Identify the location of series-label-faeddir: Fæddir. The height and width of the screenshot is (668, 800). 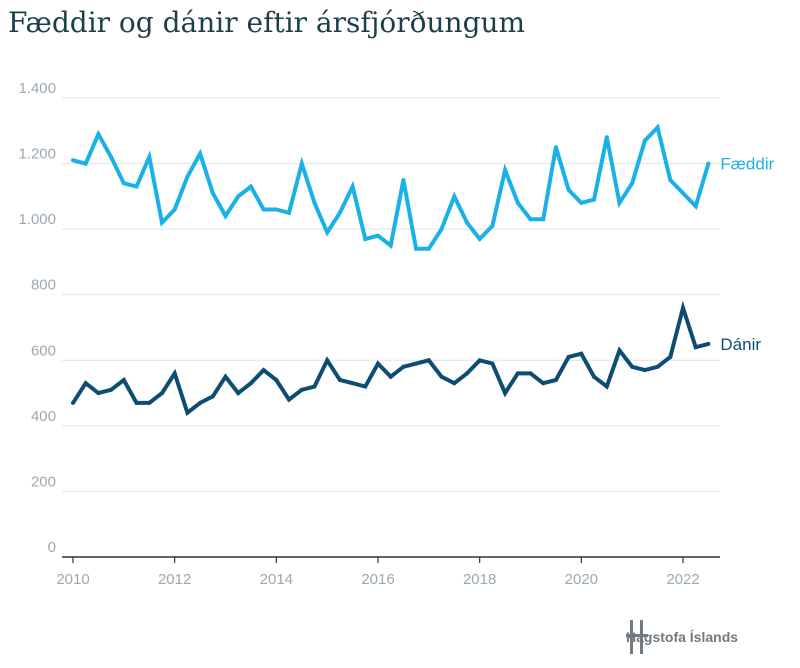
(747, 164).